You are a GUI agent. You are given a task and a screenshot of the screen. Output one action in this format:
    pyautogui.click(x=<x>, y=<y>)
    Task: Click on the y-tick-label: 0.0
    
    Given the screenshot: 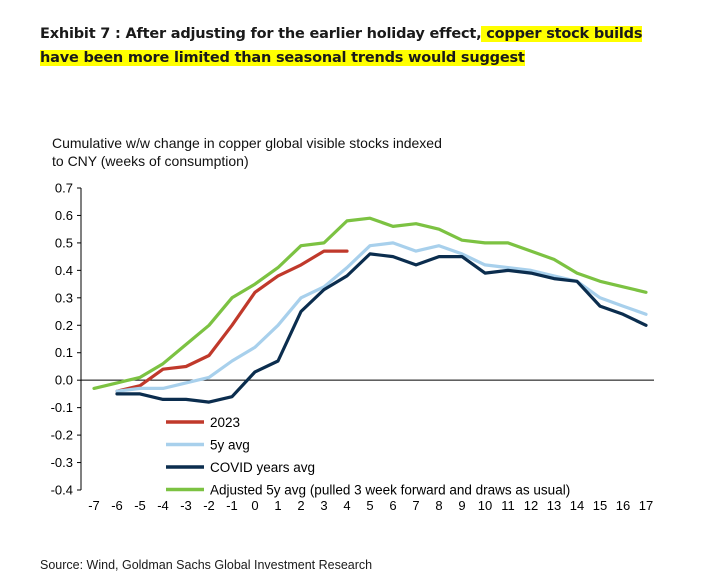 What is the action you would take?
    pyautogui.click(x=64, y=380)
    